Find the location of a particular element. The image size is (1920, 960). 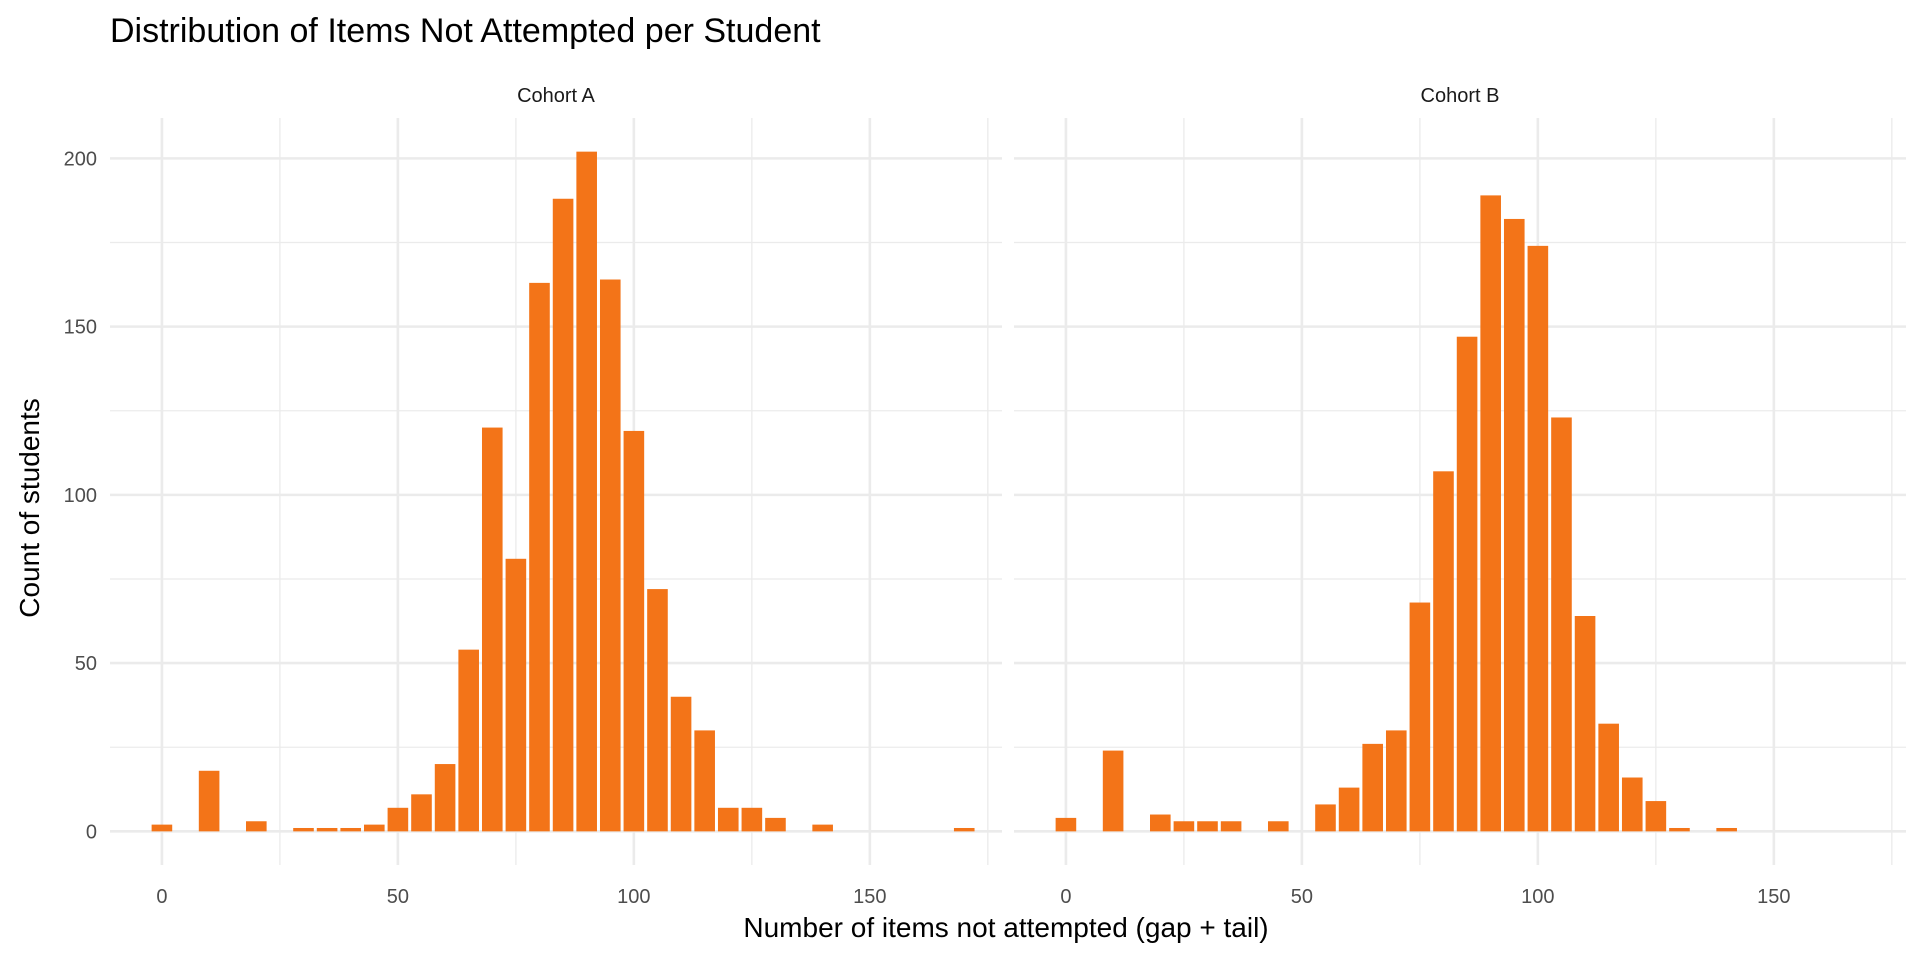

panel-label-cohort-a: Cohort A is located at coordinates (556, 96).